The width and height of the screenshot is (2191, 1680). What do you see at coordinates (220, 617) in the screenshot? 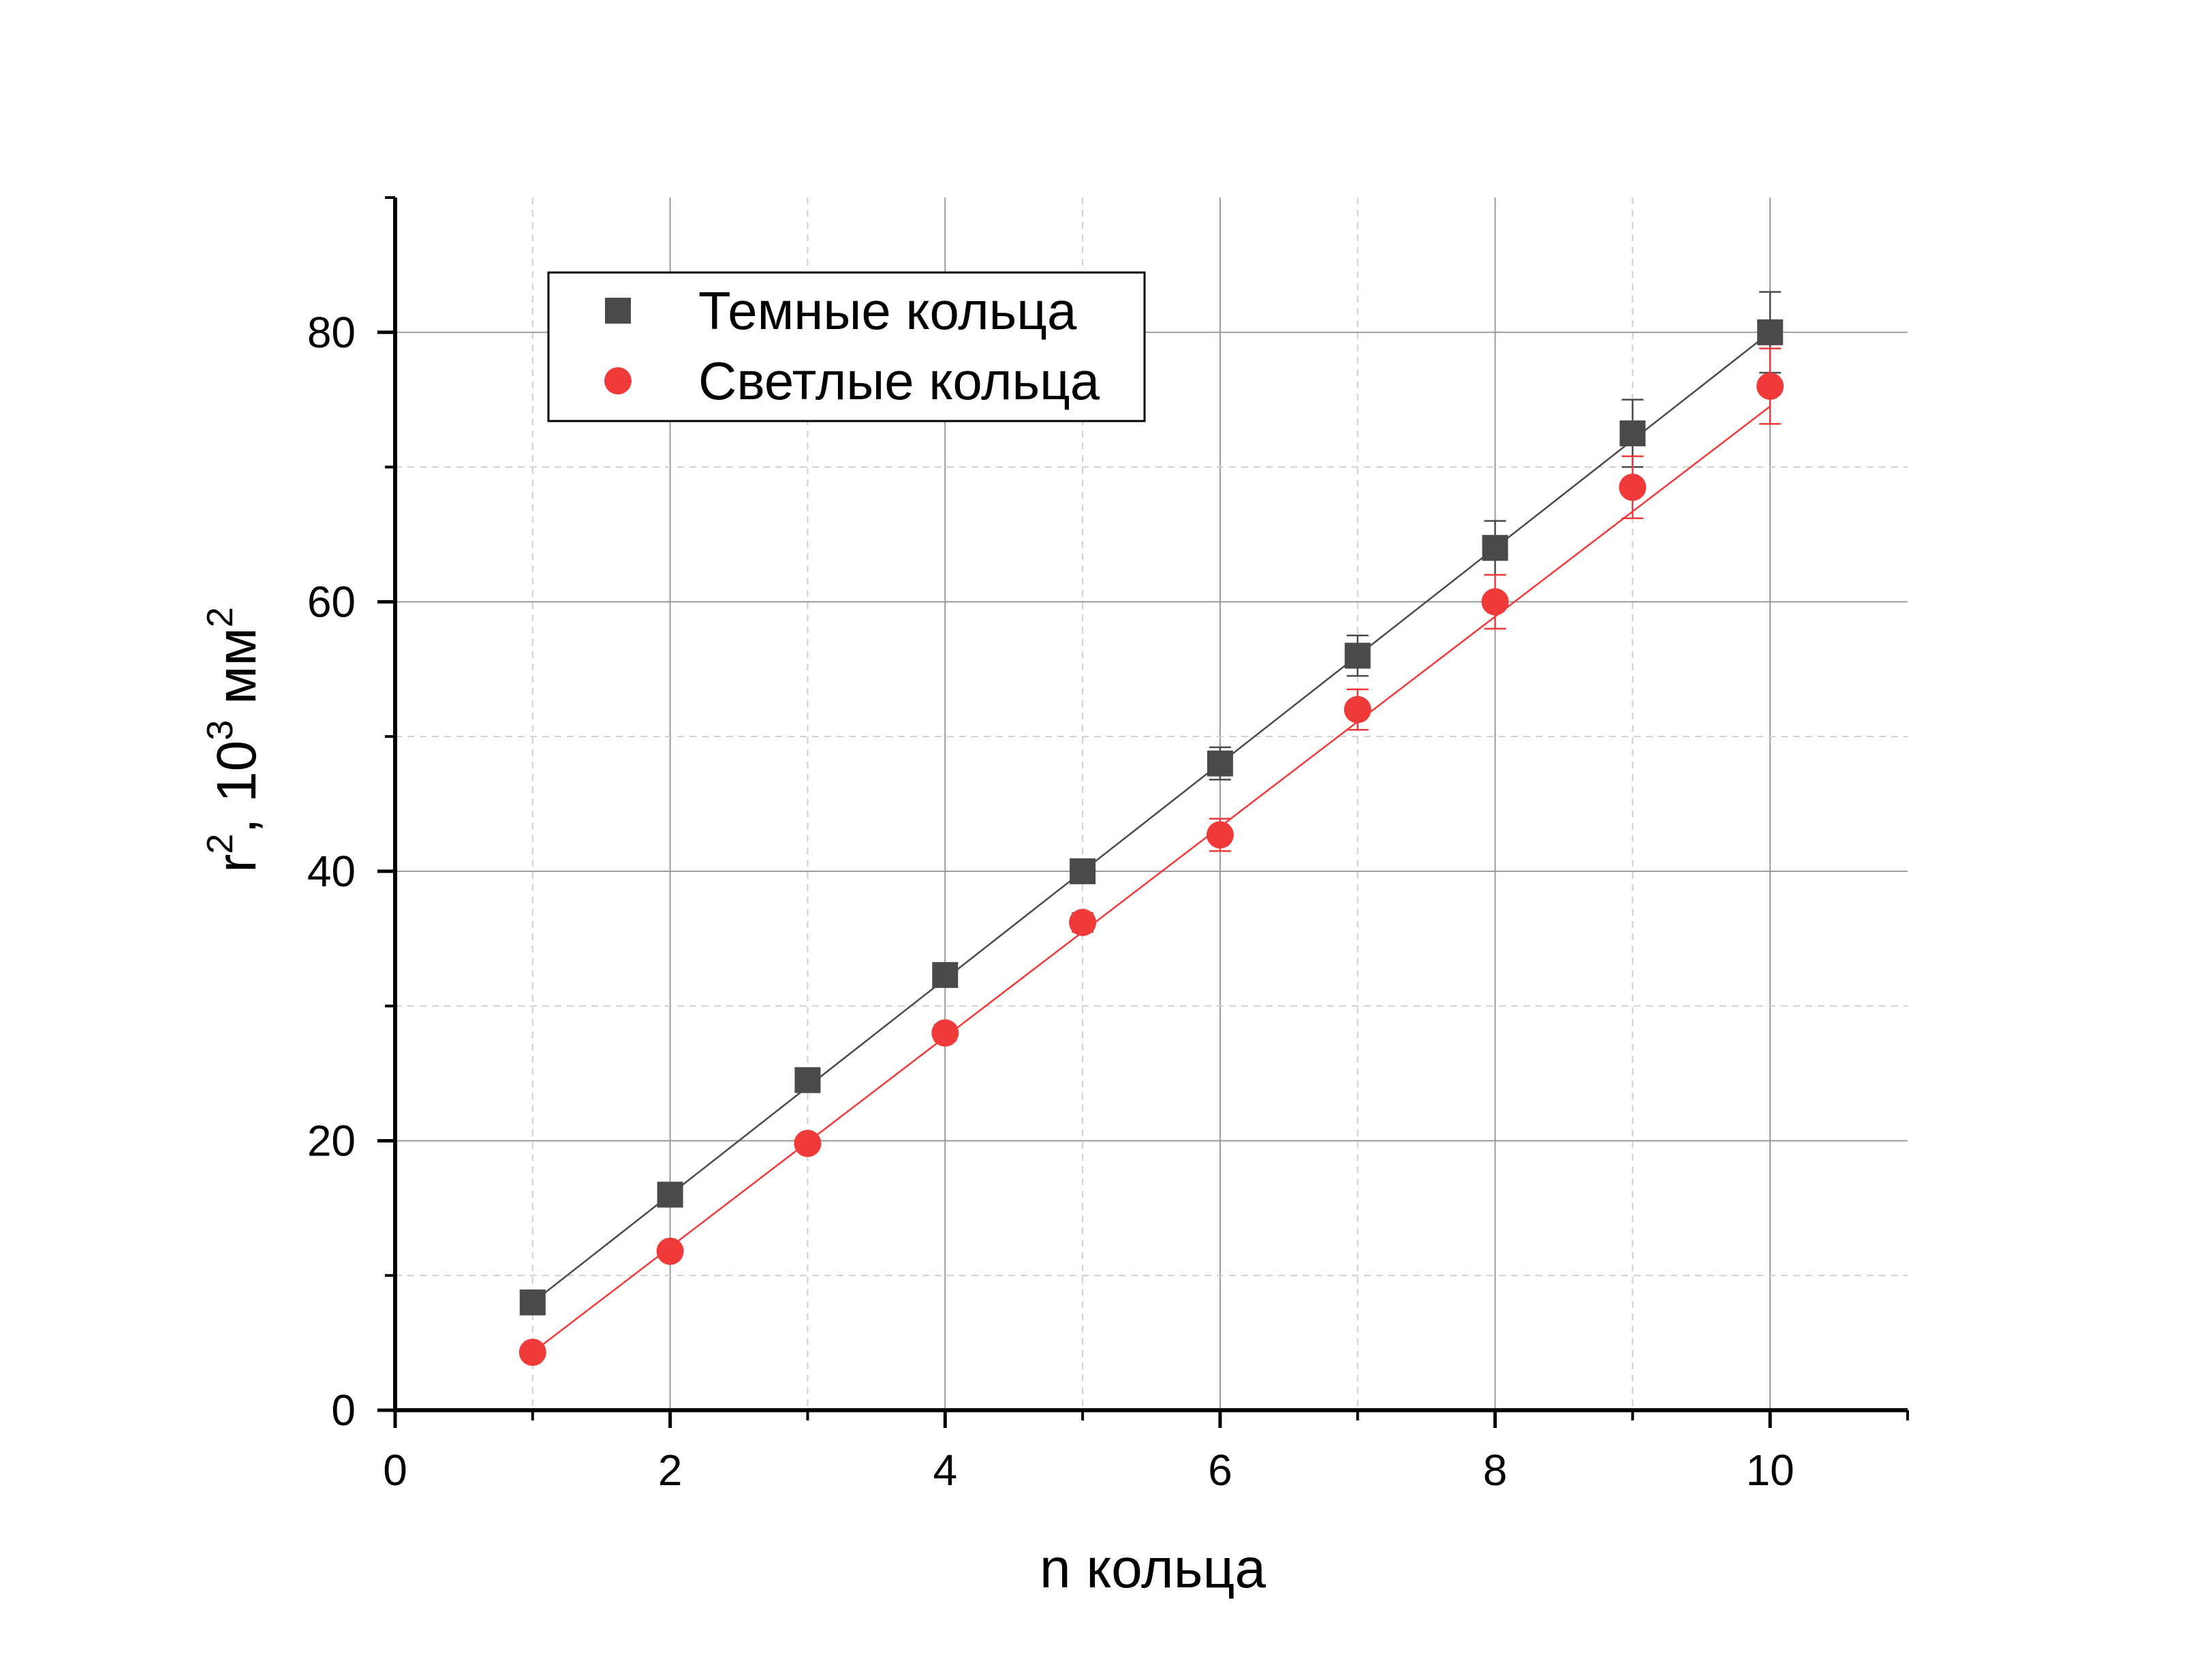
I see `y-axis-title-sup-3: 2` at bounding box center [220, 617].